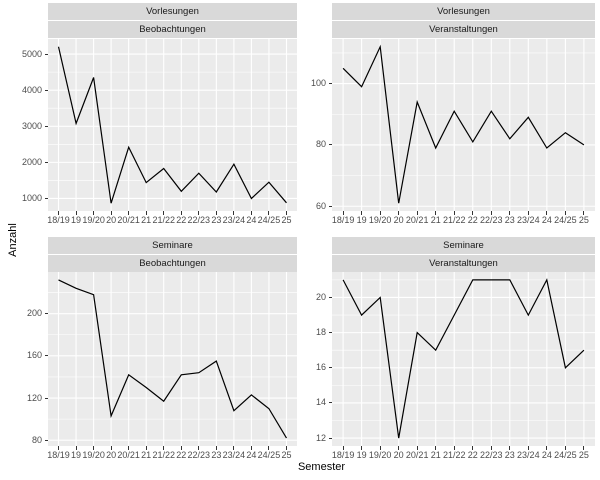  What do you see at coordinates (216, 455) in the screenshot?
I see `x-tick-label: 23` at bounding box center [216, 455].